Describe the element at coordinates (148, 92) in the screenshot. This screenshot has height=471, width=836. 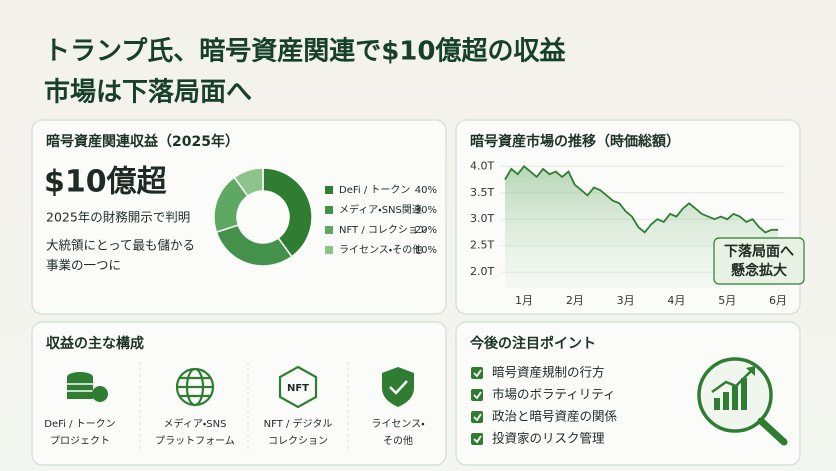
I see `subtitle: 市場は下落局面へ` at that location.